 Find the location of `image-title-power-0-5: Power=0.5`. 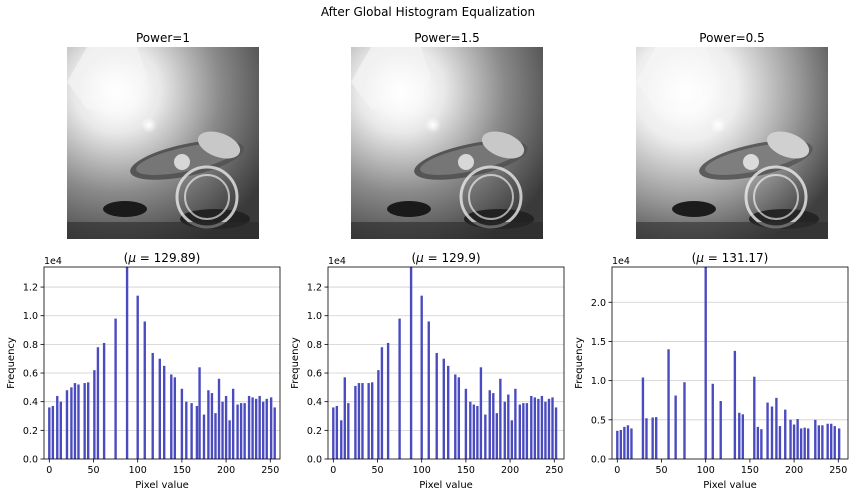

image-title-power-0-5: Power=0.5 is located at coordinates (732, 38).